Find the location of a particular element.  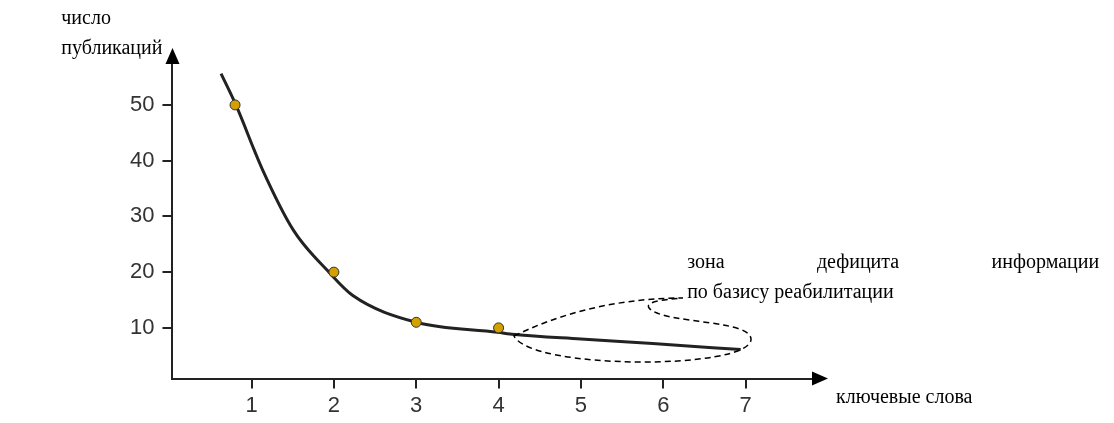

x-tick-label: 7 is located at coordinates (745, 404).